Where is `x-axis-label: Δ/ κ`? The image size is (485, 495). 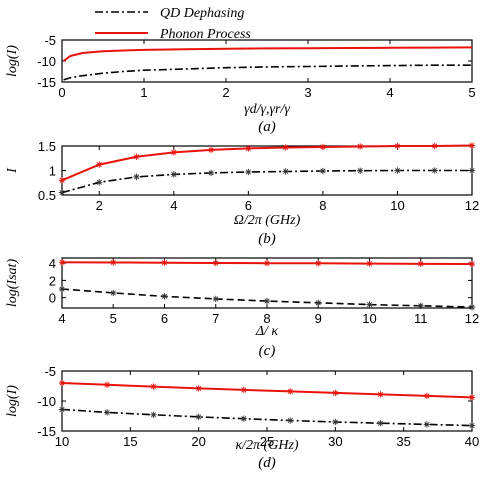 x-axis-label: Δ/ κ is located at coordinates (267, 331).